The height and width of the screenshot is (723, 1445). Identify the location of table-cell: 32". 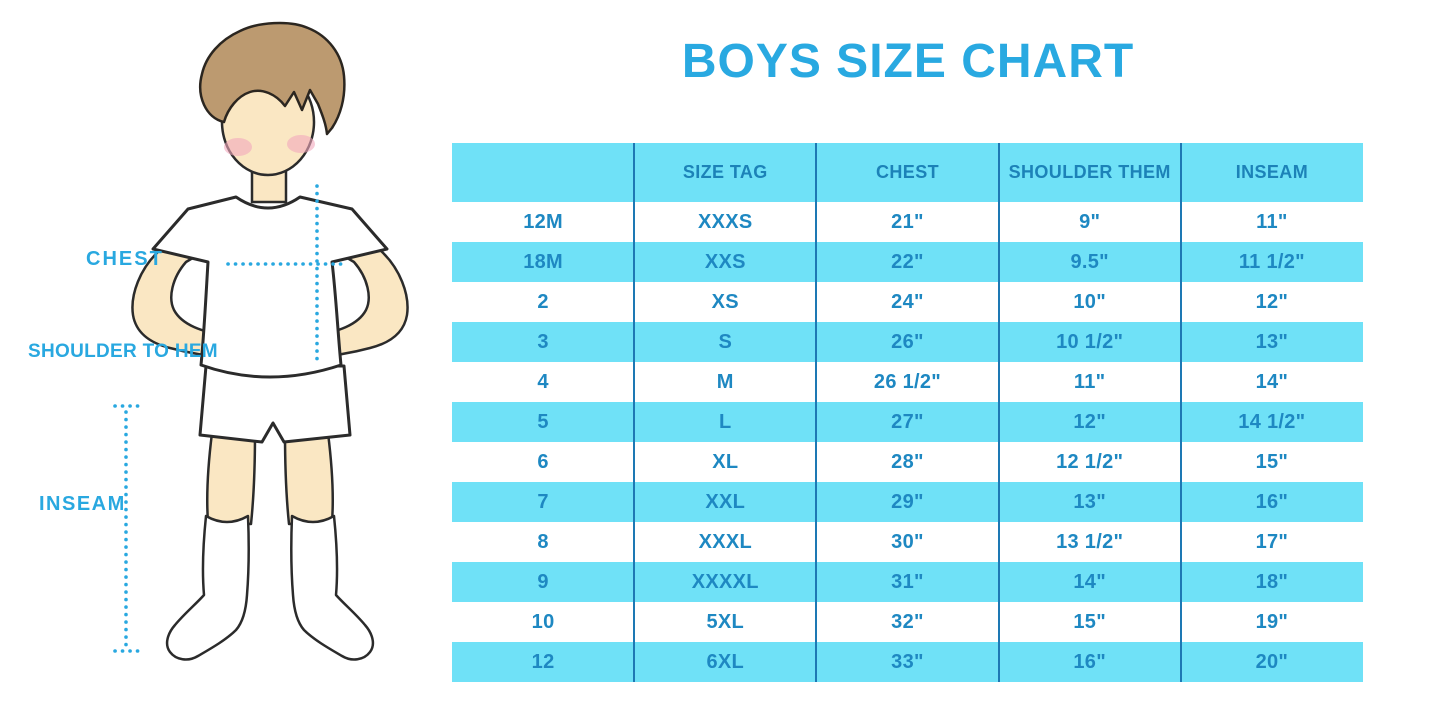
(907, 621).